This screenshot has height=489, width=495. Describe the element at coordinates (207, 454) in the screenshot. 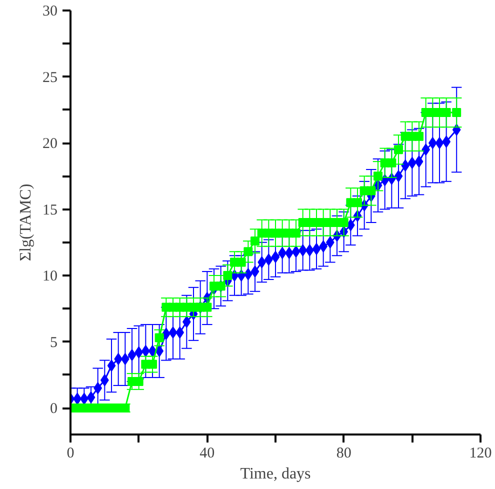

I see `x-tick-label: 40` at that location.